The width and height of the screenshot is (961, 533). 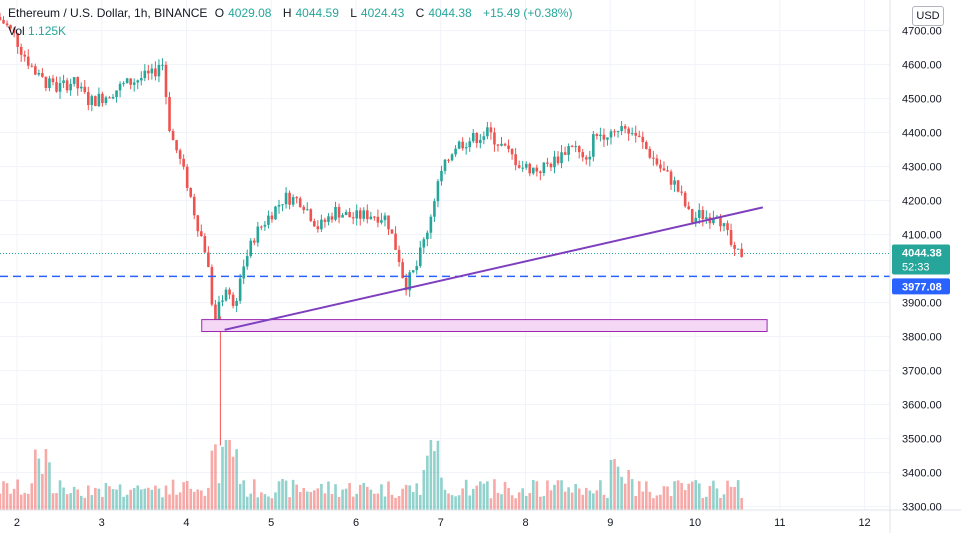 I want to click on y-tick-label: 4700.00, so click(x=922, y=32).